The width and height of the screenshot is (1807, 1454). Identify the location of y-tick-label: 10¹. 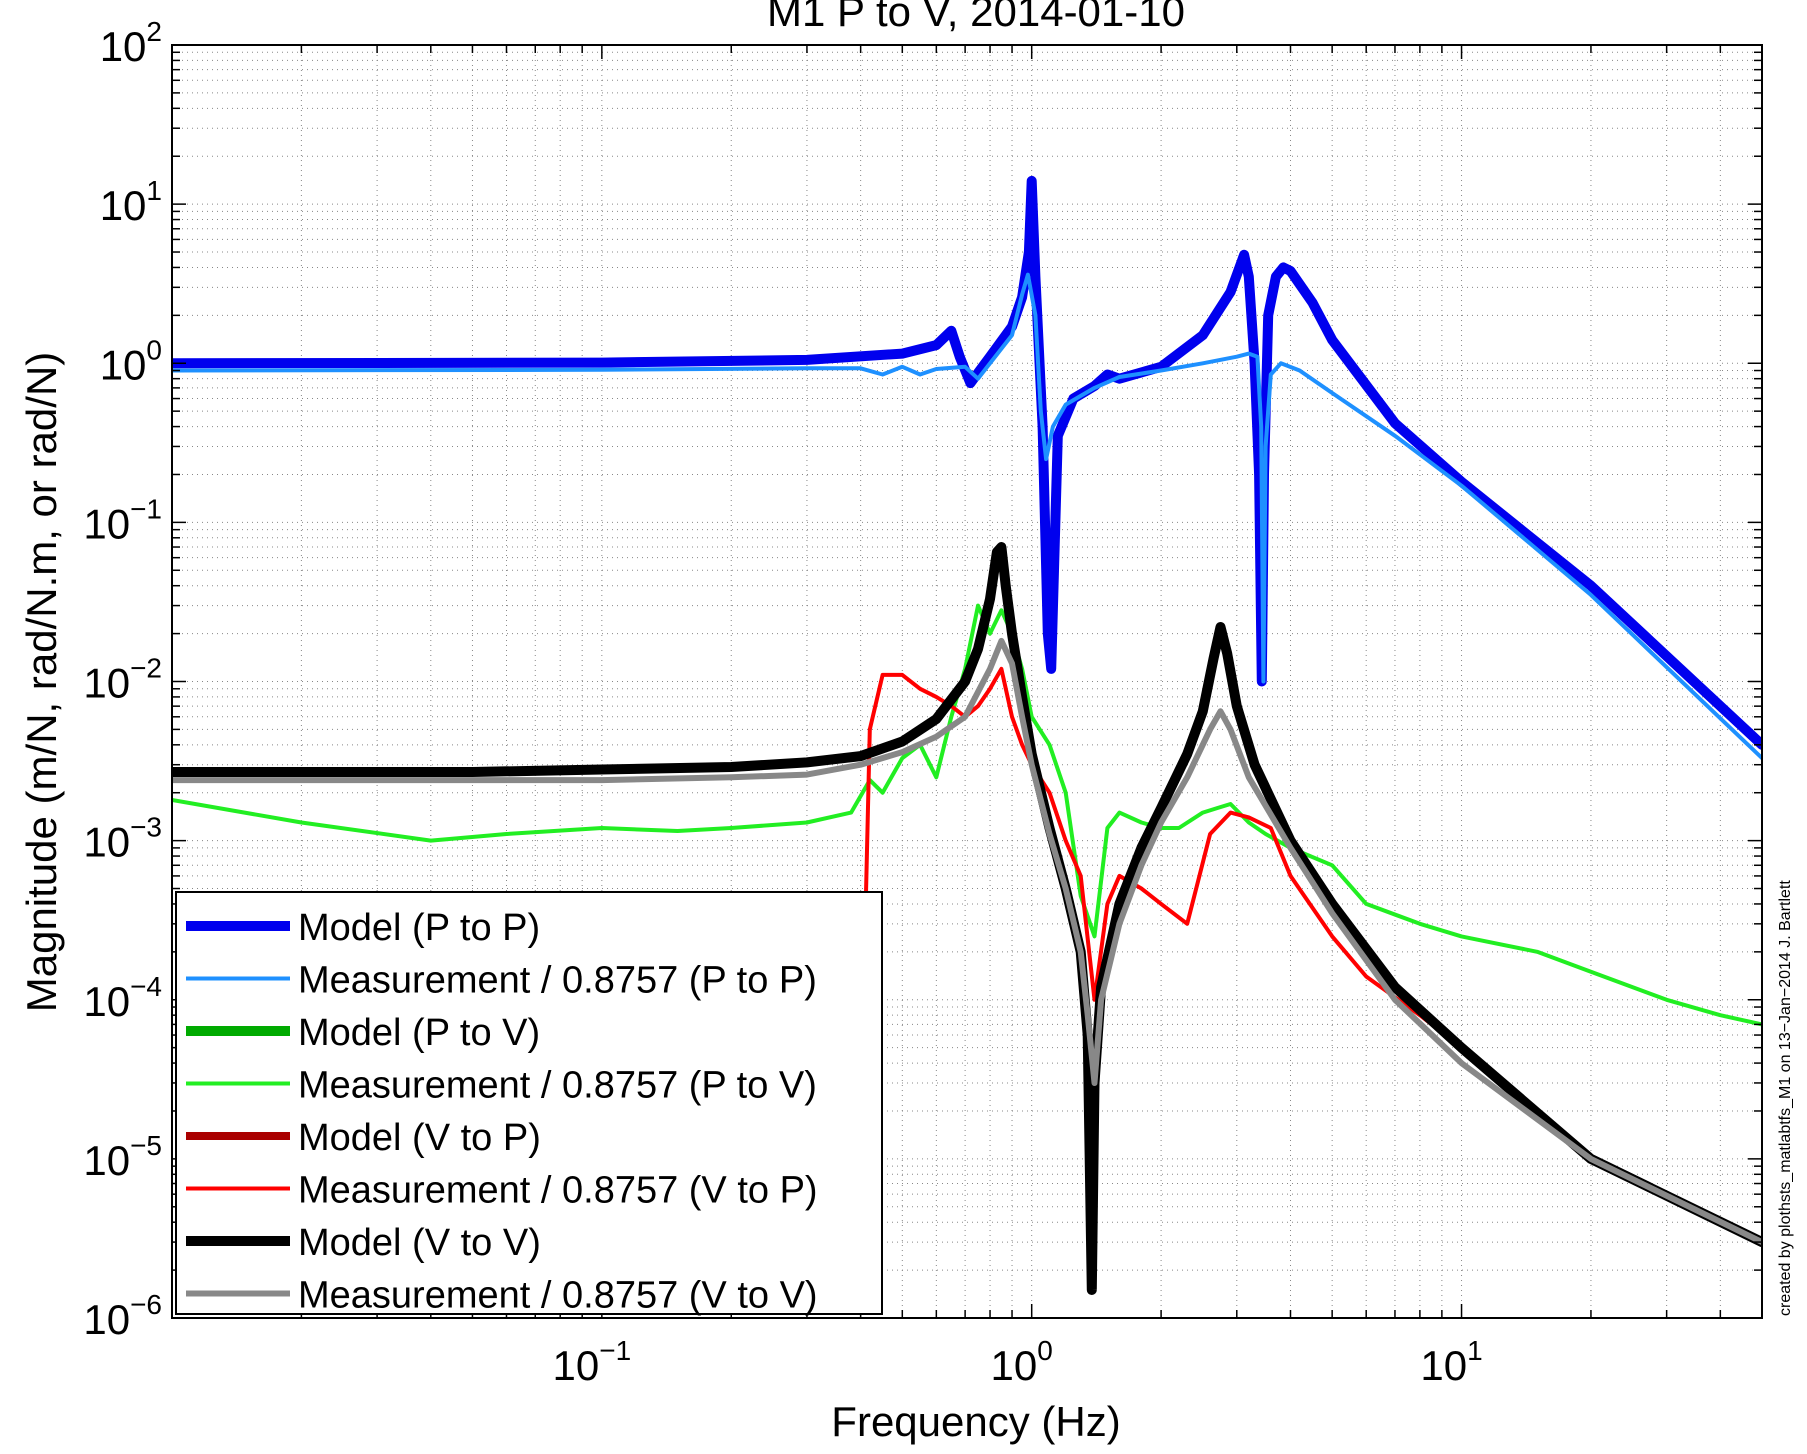
(131, 202).